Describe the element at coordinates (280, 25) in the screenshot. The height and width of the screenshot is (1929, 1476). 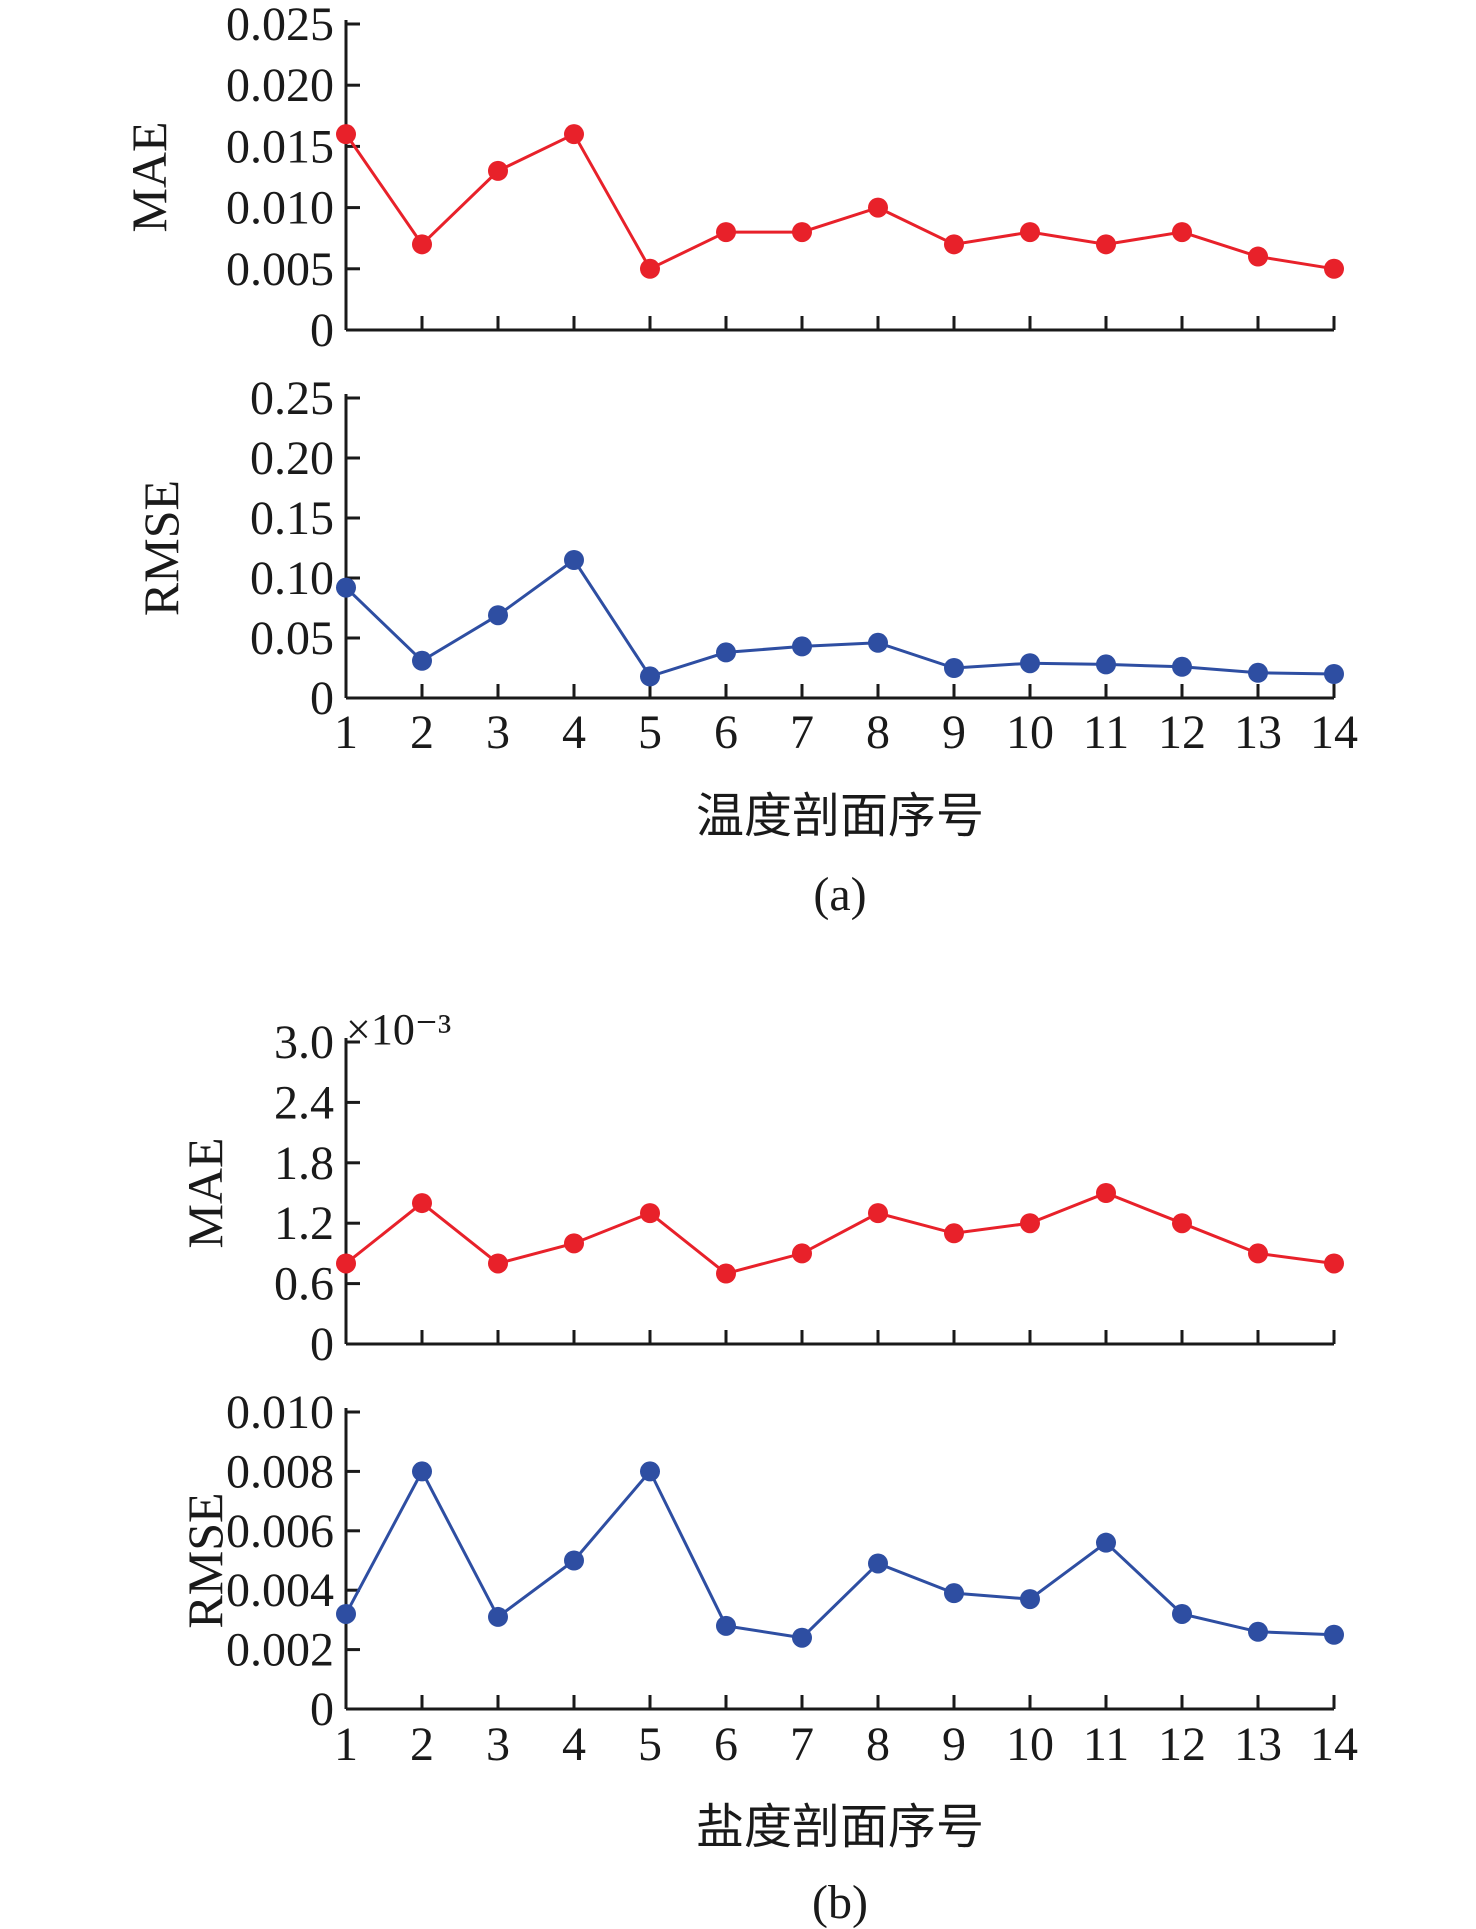
I see `y-tick-label: 0.025` at that location.